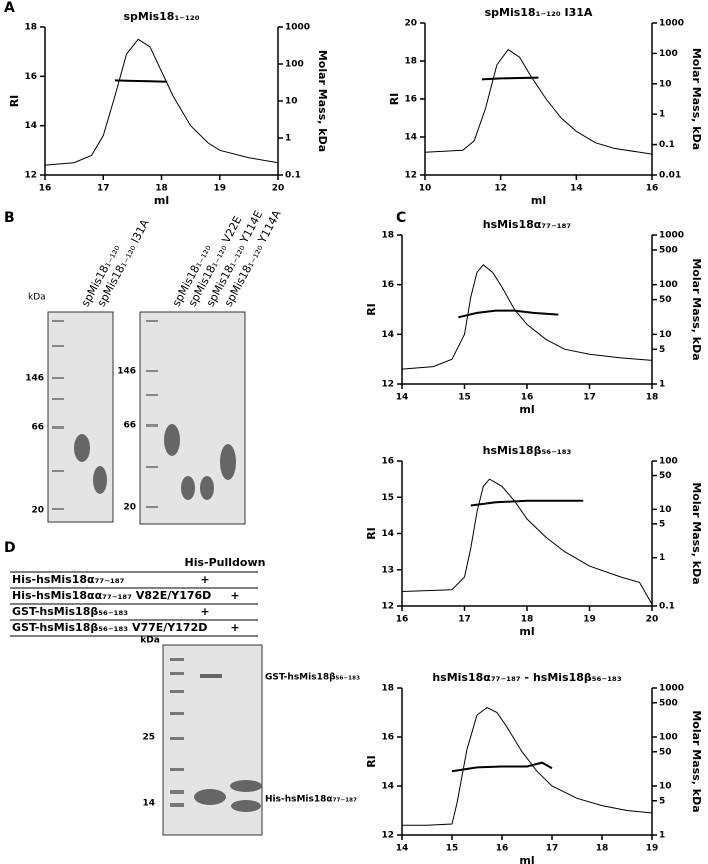 The width and height of the screenshot is (708, 864). What do you see at coordinates (234, 627) in the screenshot?
I see `plus: +` at bounding box center [234, 627].